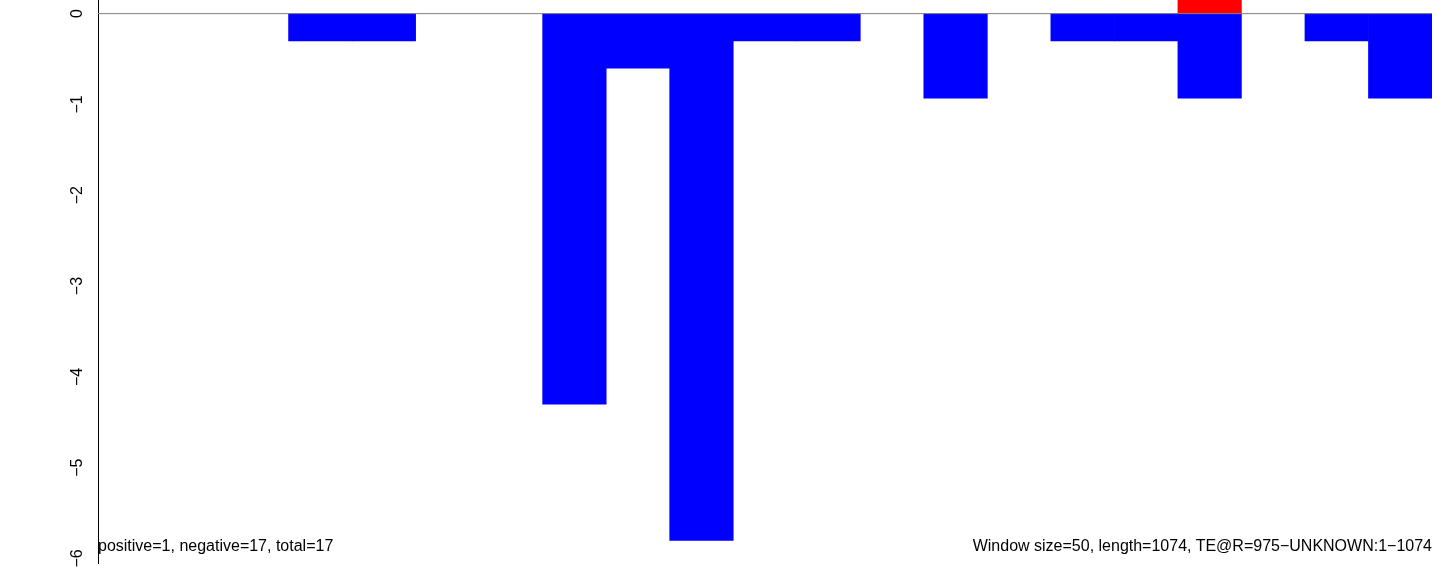 This screenshot has height=577, width=1444. What do you see at coordinates (216, 546) in the screenshot?
I see `annotation: positive=1, negative=17, total=17` at bounding box center [216, 546].